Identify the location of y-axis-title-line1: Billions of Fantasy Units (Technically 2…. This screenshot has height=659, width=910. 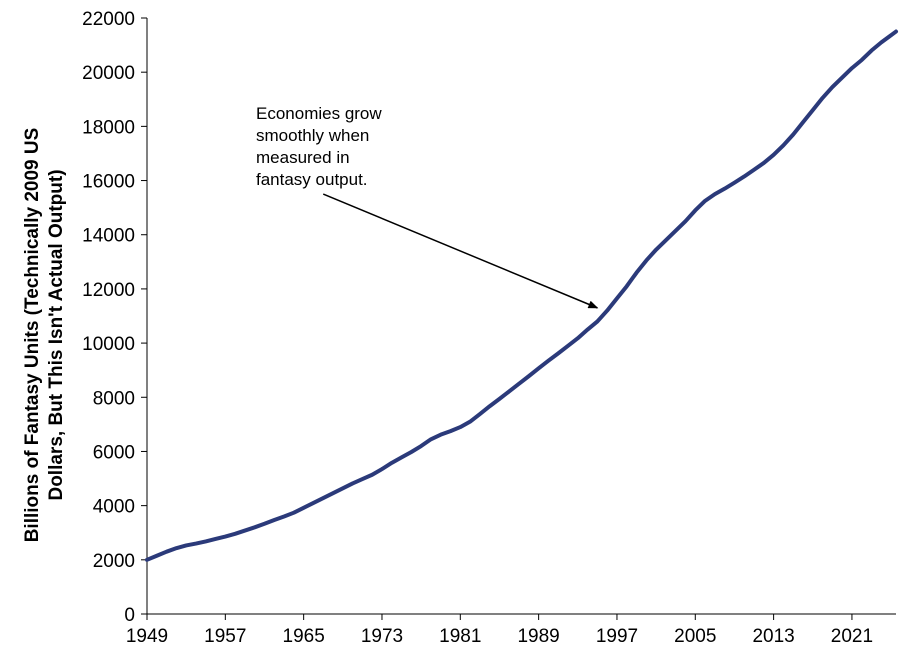
(32, 335).